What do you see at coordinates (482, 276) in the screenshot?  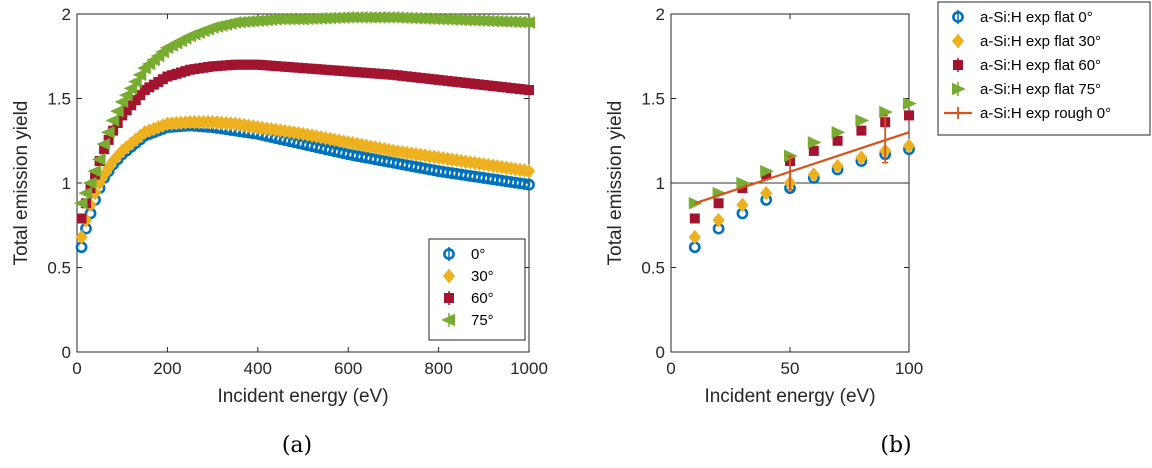 I see `legend-label: 30°` at bounding box center [482, 276].